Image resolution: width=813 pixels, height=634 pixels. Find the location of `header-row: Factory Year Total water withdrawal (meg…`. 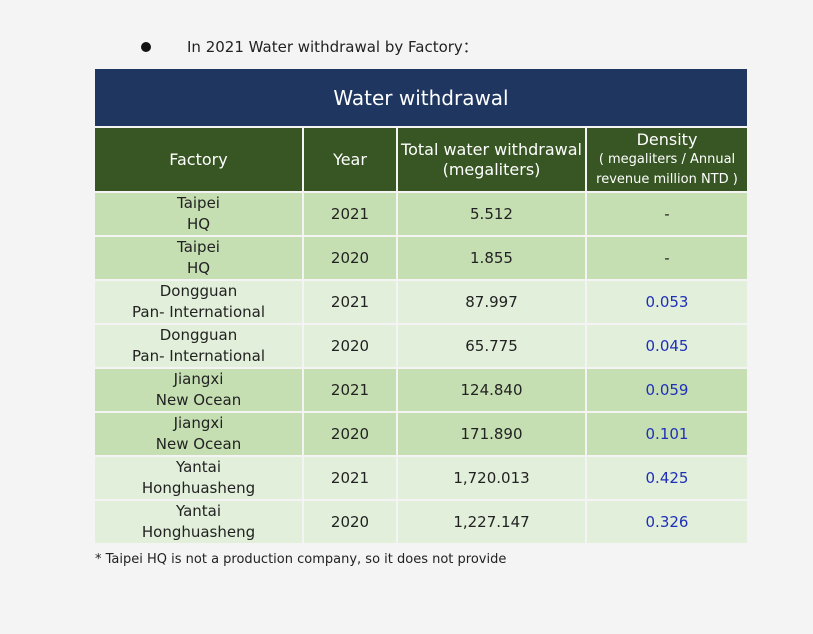

header-row: Factory Year Total water withdrawal (meg… is located at coordinates (421, 160).